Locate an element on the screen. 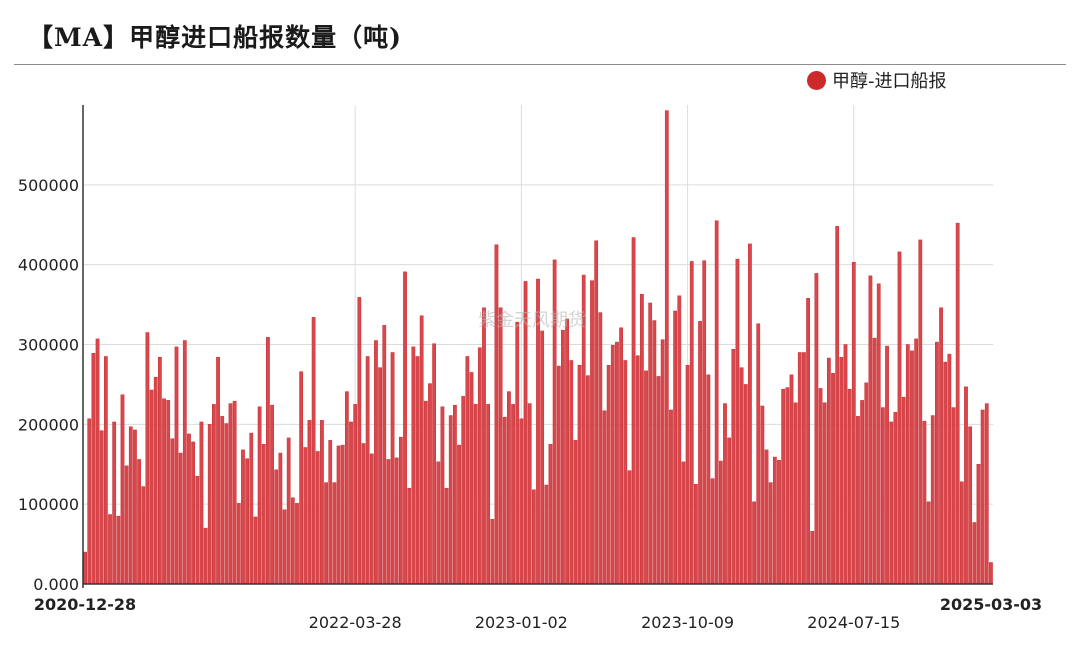  y-tick-label: 400000 is located at coordinates (48, 265).